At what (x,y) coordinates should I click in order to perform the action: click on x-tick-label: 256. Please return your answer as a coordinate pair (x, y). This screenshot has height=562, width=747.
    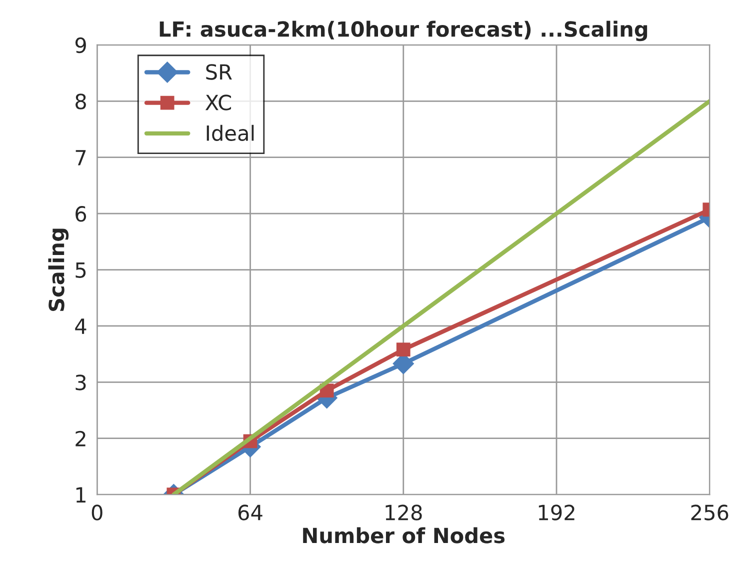
    Looking at the image, I should click on (709, 512).